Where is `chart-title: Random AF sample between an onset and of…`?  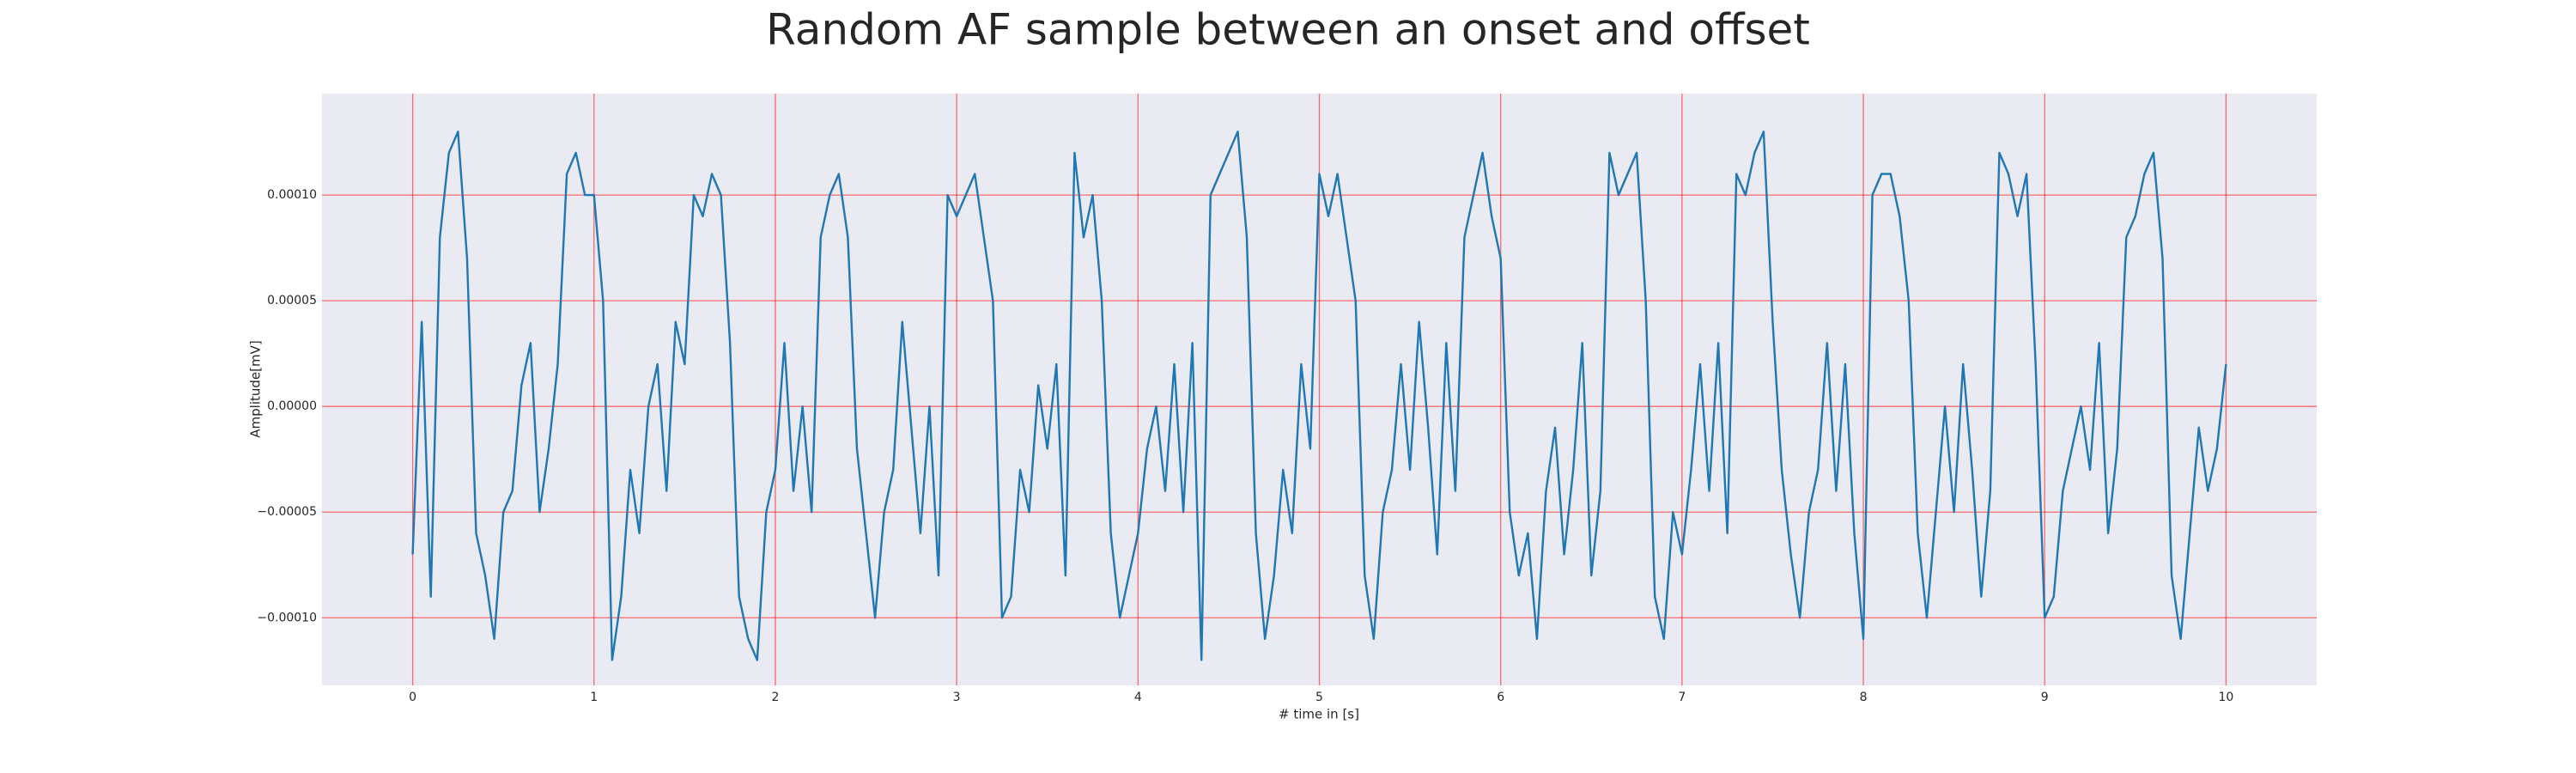
chart-title: Random AF sample between an onset and of… is located at coordinates (1288, 30).